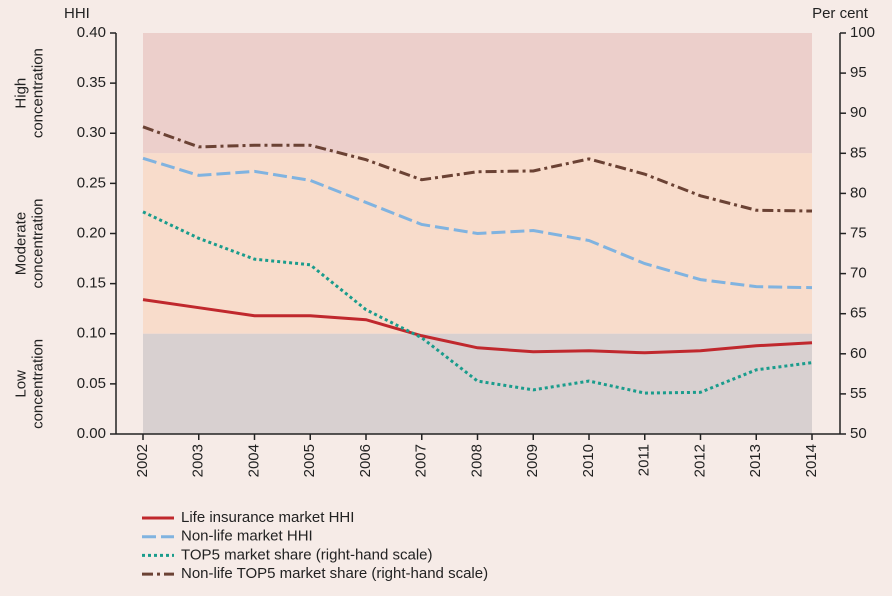  I want to click on y2-tick-label: 60, so click(858, 353).